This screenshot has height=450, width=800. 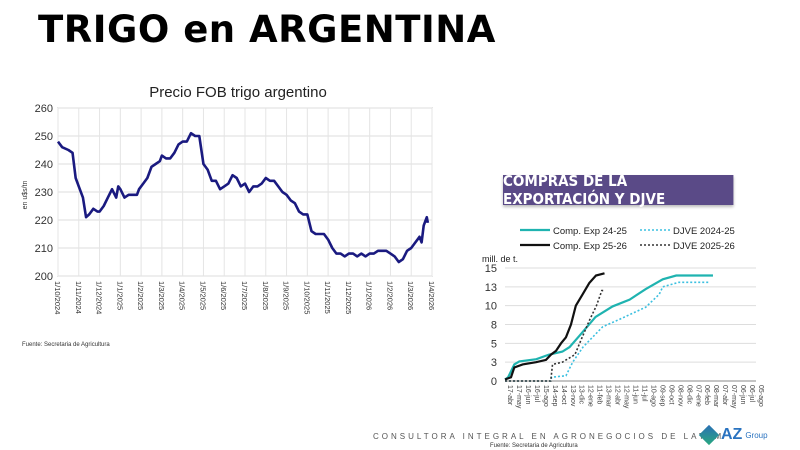 What do you see at coordinates (494, 326) in the screenshot?
I see `y-tick-label: 8` at bounding box center [494, 326].